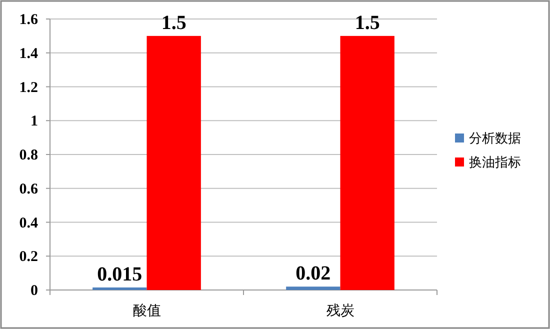  Describe the element at coordinates (340, 310) in the screenshot. I see `x-tick-label: 残炭` at that location.